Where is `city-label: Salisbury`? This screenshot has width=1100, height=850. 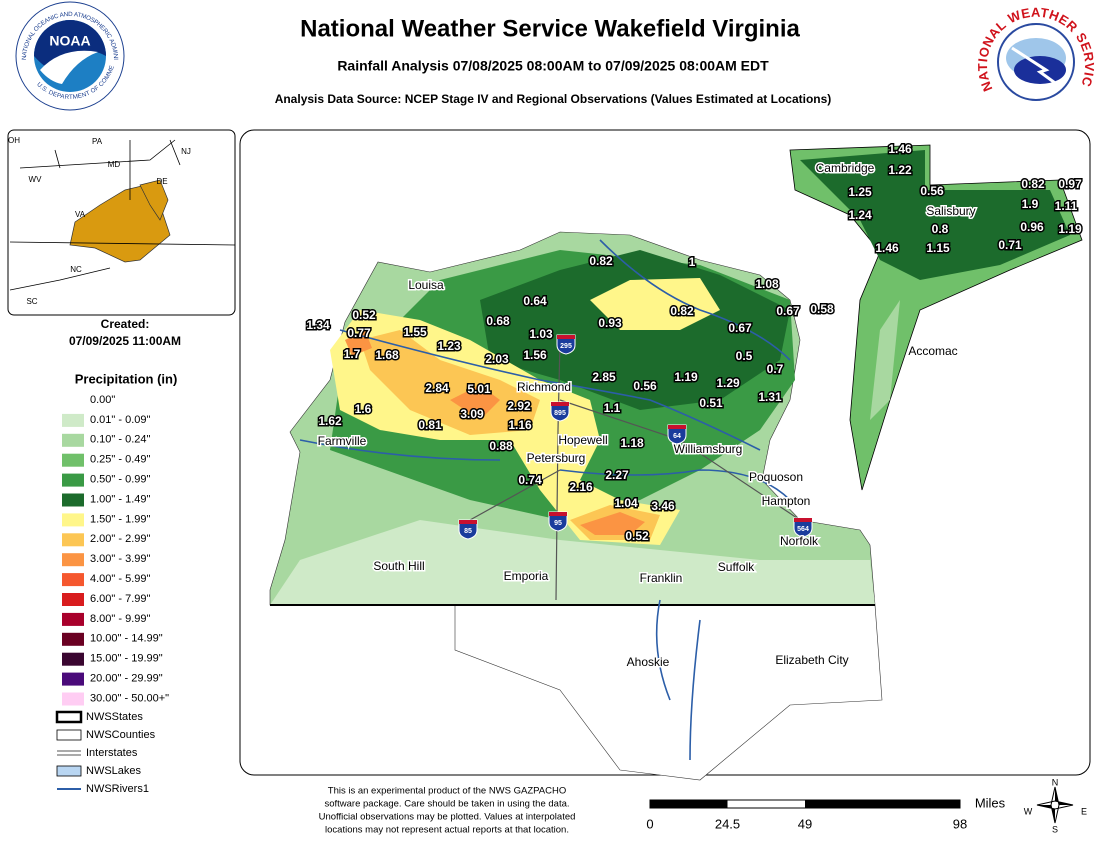 city-label: Salisbury is located at coordinates (950, 211).